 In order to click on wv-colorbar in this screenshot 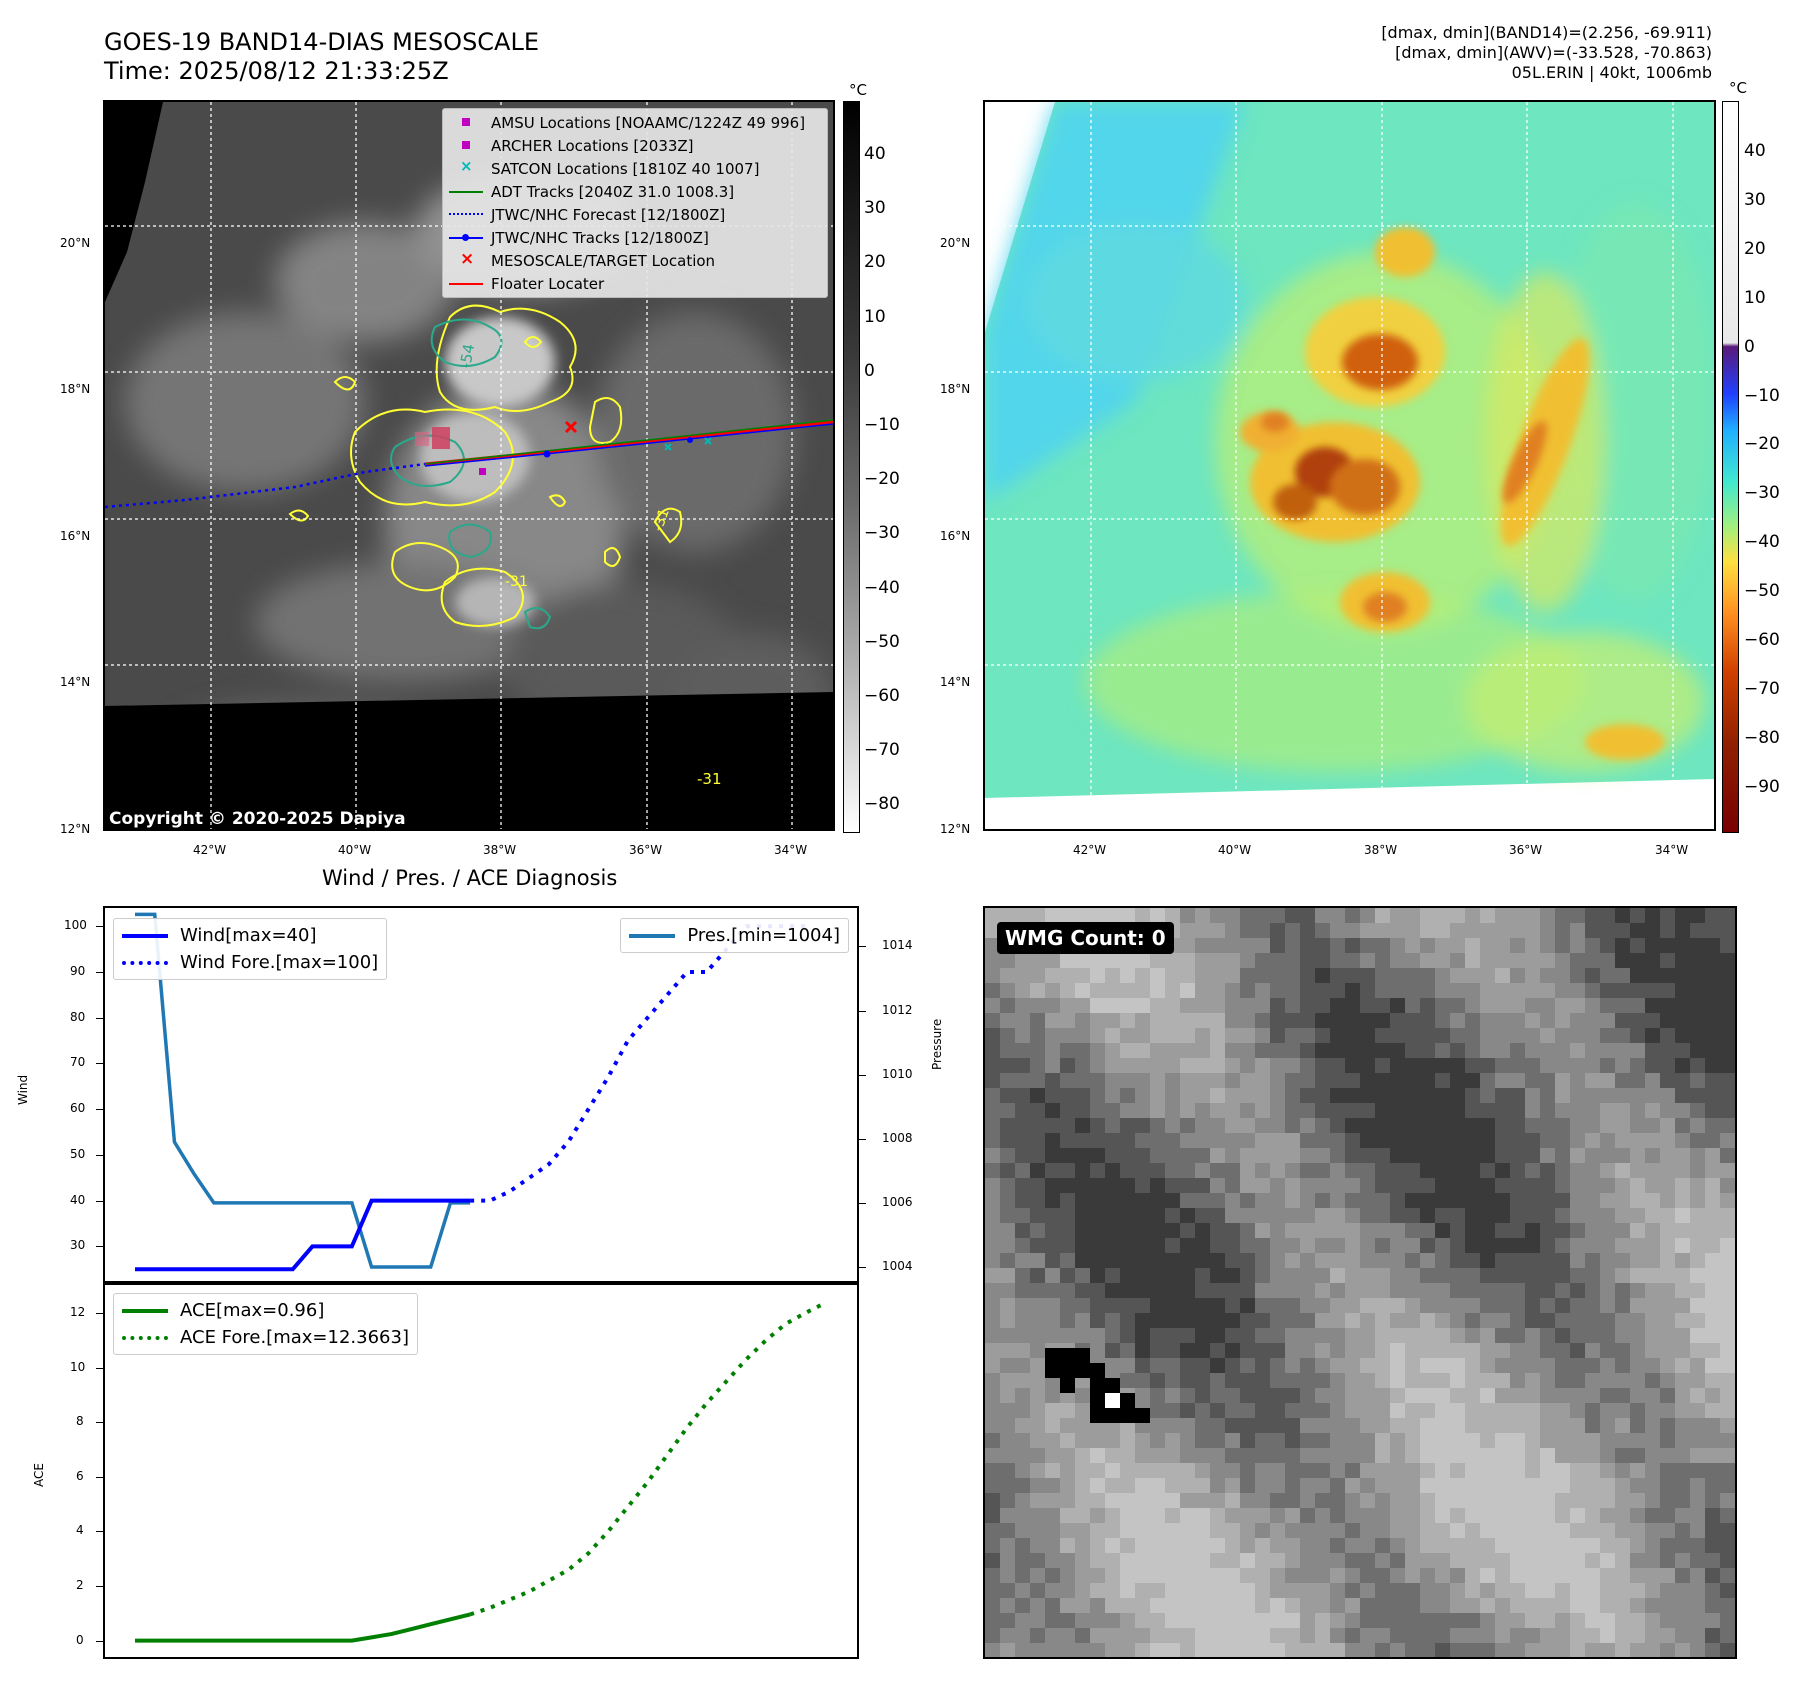, I will do `click(1730, 467)`.